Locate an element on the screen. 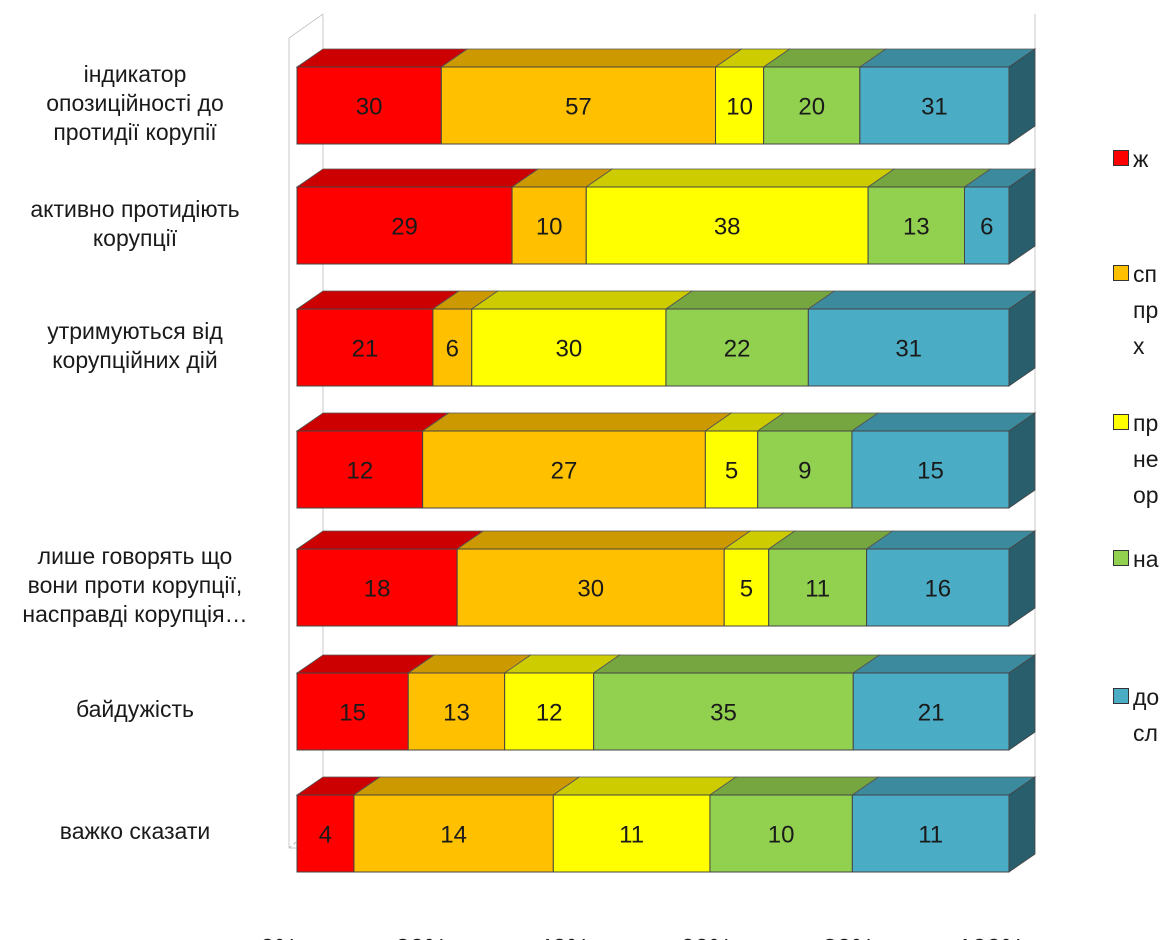 The image size is (1164, 940). legend-label: сп пр х is located at coordinates (1148, 310).